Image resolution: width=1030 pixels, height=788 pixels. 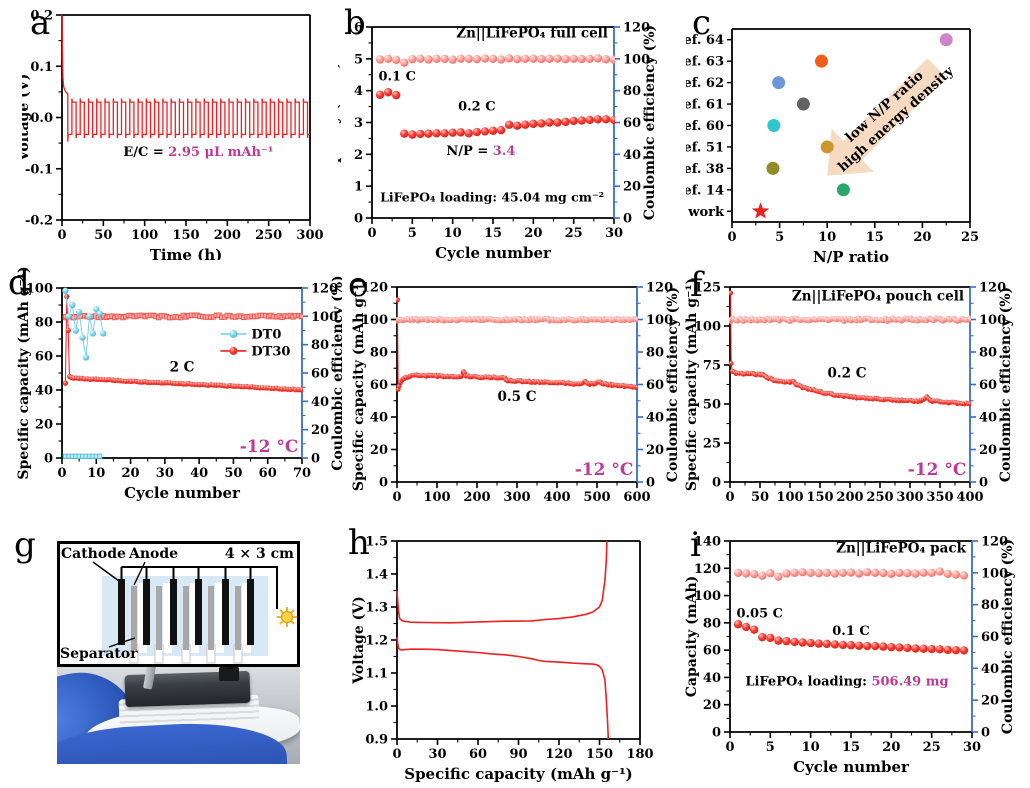 What do you see at coordinates (972, 747) in the screenshot?
I see `svg-text: 30` at bounding box center [972, 747].